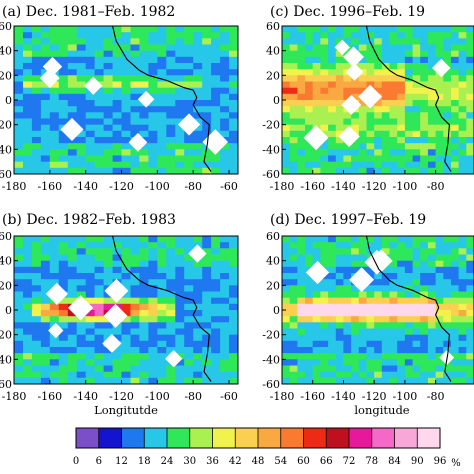  I want to click on heatmap-field, so click(126, 310).